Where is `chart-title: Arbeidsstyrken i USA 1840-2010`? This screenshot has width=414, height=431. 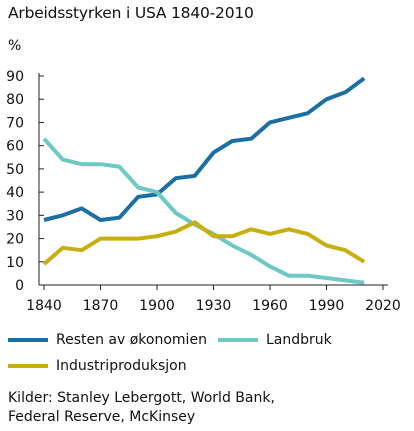 chart-title: Arbeidsstyrken i USA 1840-2010 is located at coordinates (131, 13).